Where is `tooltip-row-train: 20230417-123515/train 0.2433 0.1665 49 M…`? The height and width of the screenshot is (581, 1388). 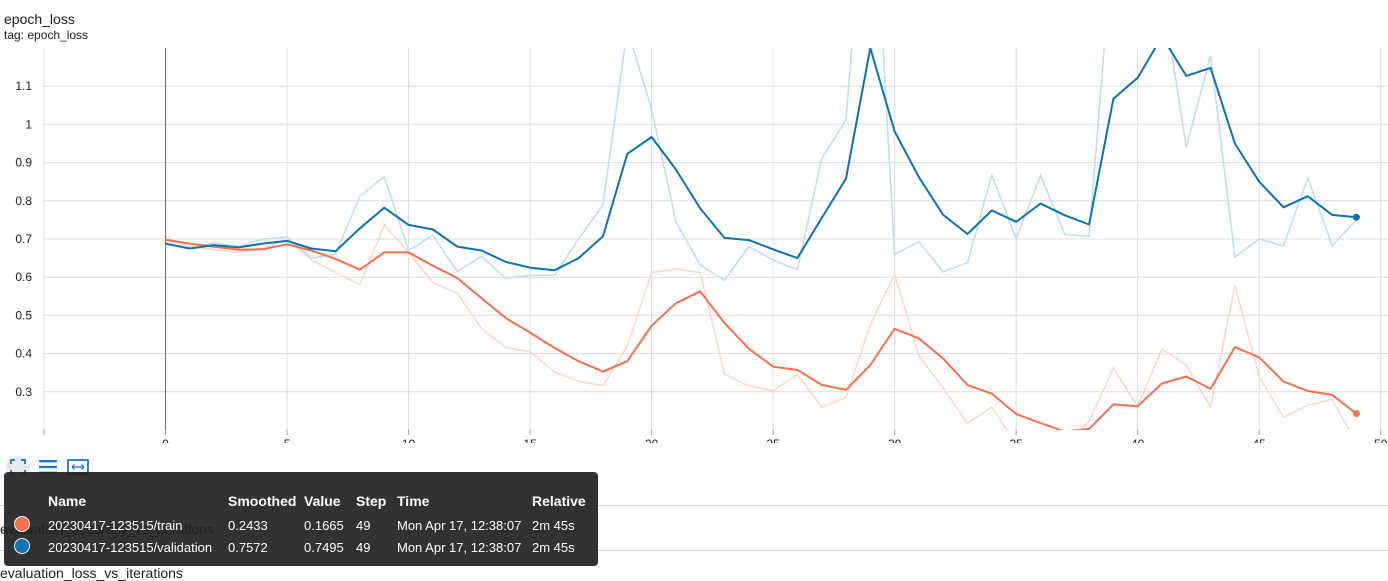 tooltip-row-train: 20230417-123515/train 0.2433 0.1665 49 M… is located at coordinates (306, 524).